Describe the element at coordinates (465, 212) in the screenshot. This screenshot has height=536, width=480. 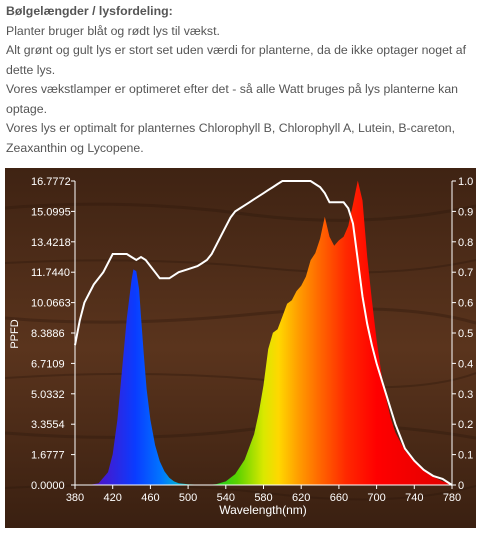
I see `y2-tick-label: 0.9` at that location.